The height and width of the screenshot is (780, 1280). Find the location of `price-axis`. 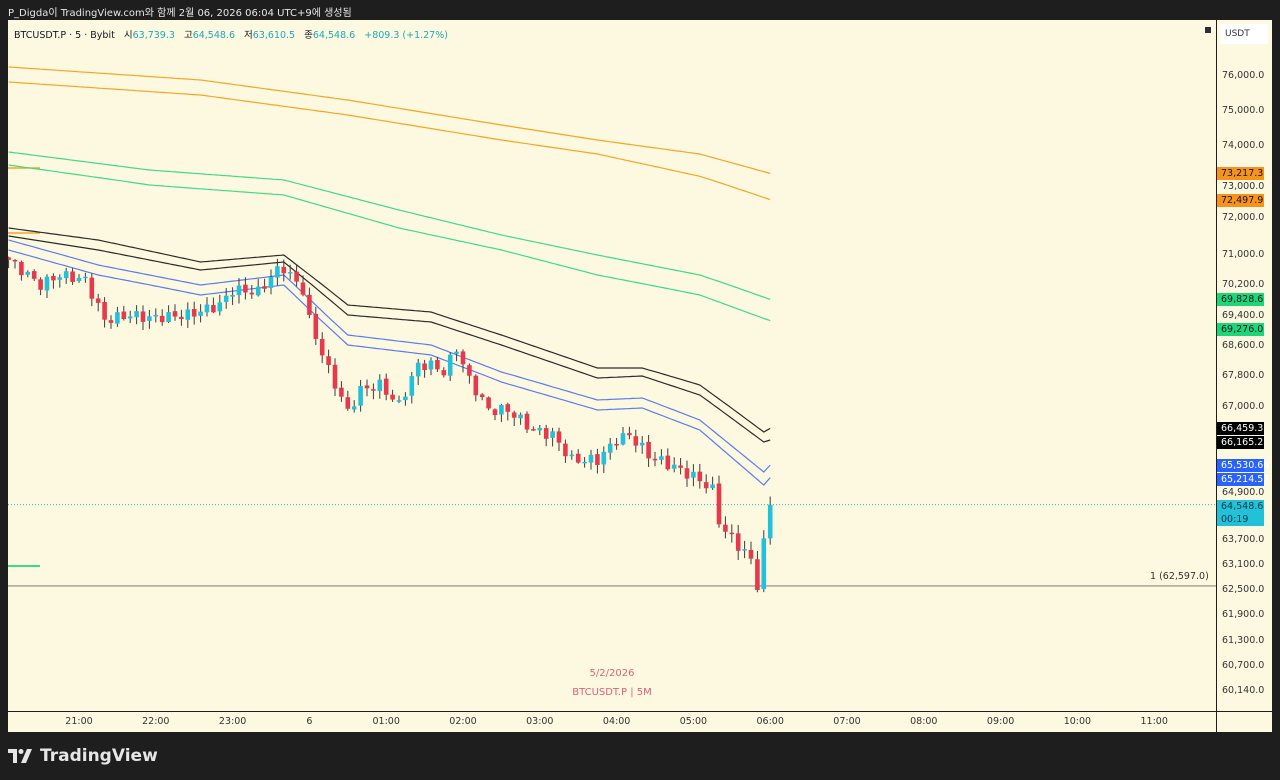

price-axis is located at coordinates (1244, 365).